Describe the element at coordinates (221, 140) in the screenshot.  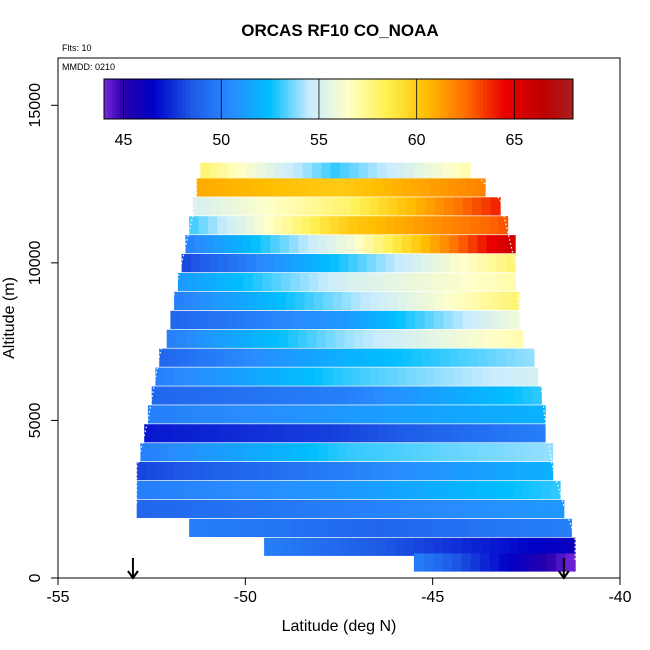
I see `colorbar-tick-label: 50` at that location.